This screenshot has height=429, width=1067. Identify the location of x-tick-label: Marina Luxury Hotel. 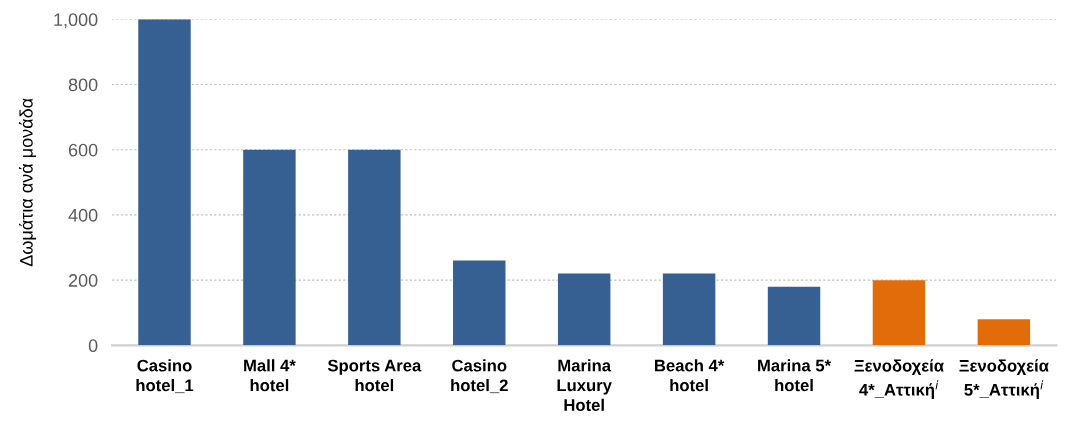
(584, 385).